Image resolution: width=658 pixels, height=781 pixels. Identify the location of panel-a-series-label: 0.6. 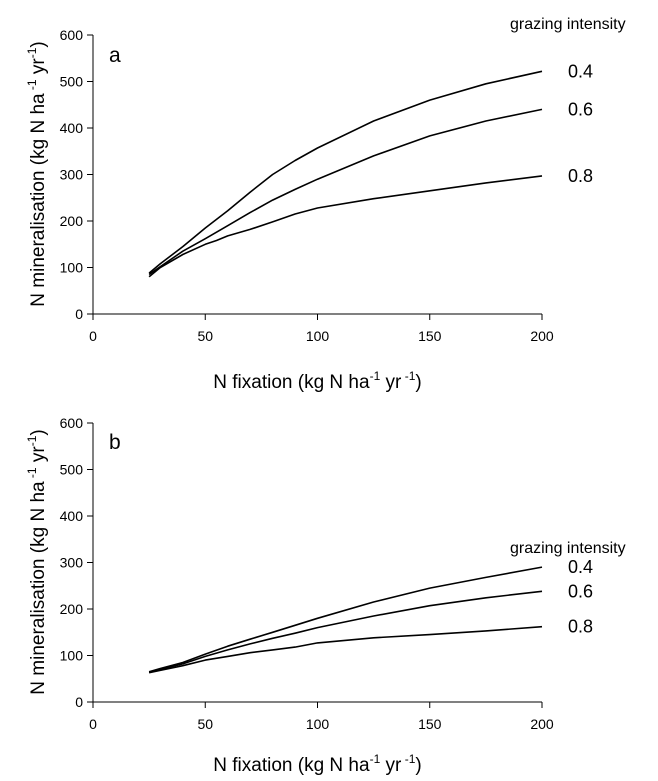
(580, 109).